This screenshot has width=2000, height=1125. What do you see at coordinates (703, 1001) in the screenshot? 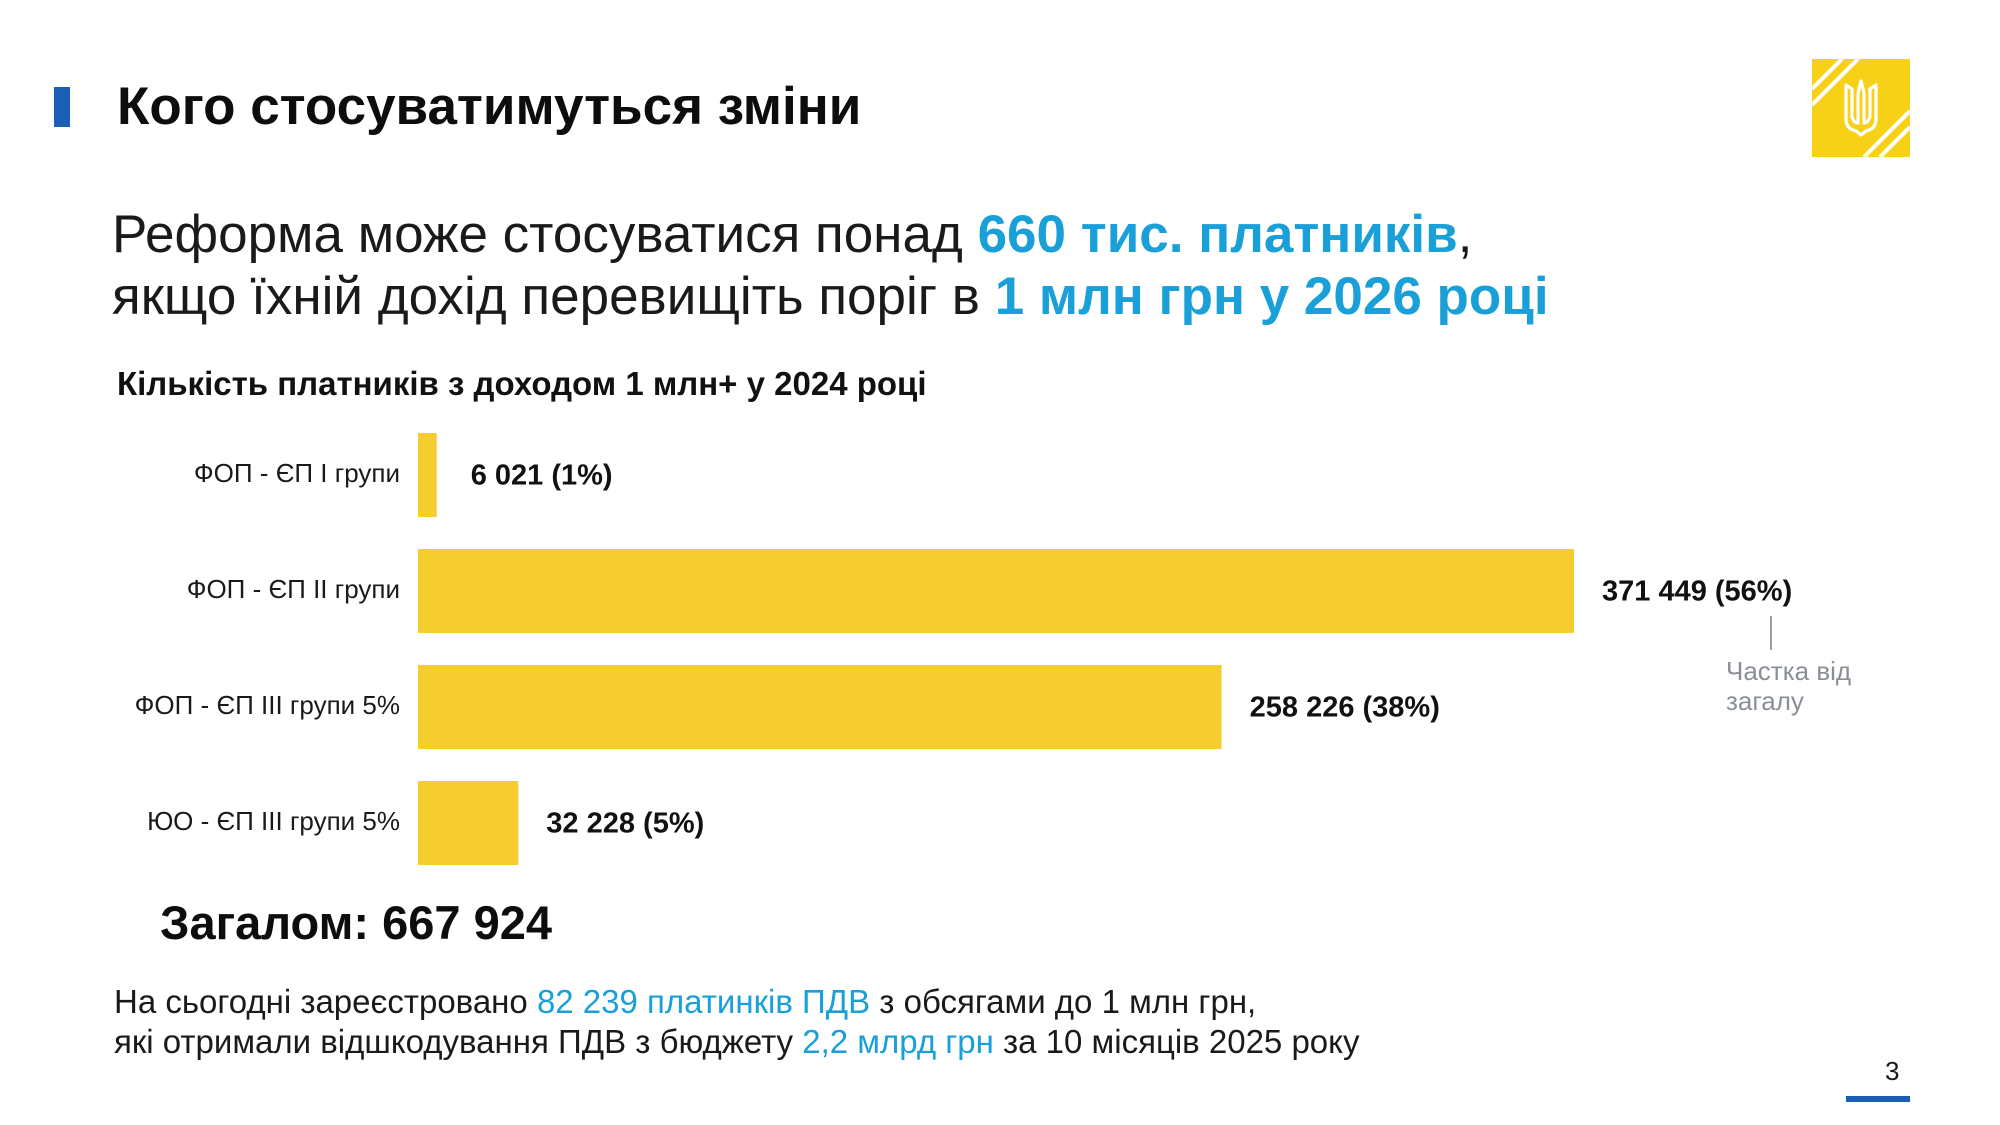
I see `footnote-highlight-vat-payers: 82 239 платинків ПДВ` at bounding box center [703, 1001].